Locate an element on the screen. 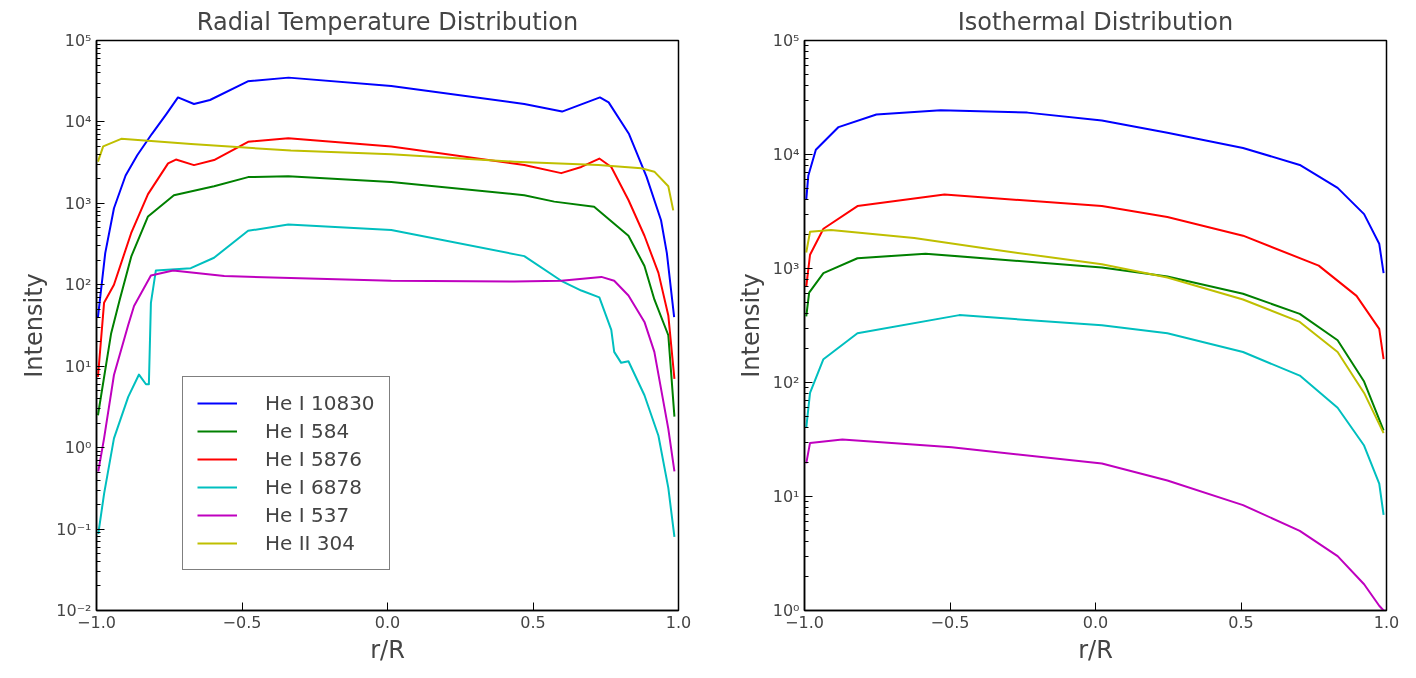  legend-label: He I 537 is located at coordinates (307, 515).